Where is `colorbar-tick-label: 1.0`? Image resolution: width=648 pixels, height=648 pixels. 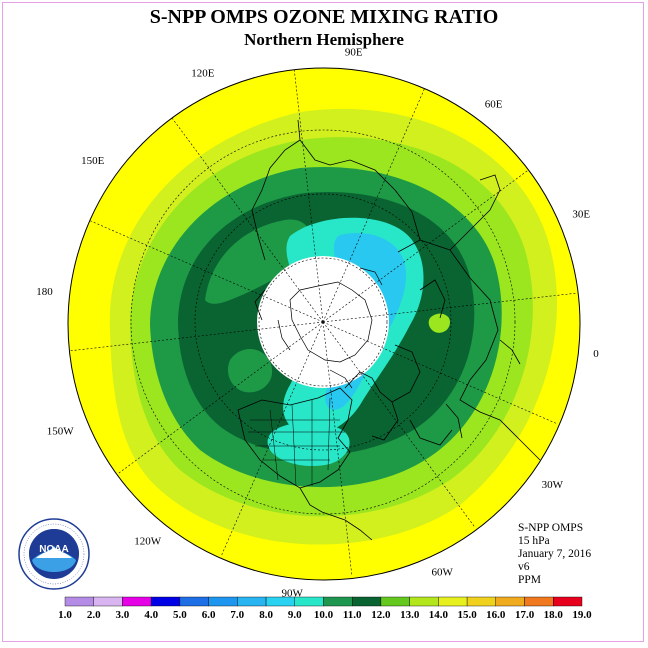
colorbar-tick-label: 1.0 is located at coordinates (65, 615).